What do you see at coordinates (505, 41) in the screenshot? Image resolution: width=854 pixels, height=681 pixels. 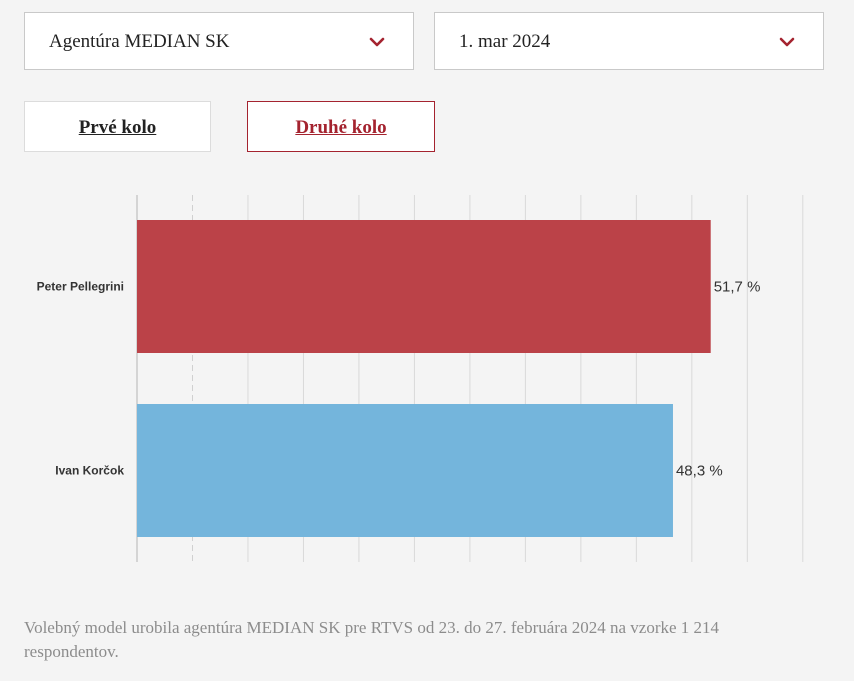 I see `date-select-value: 1. mar 2024` at bounding box center [505, 41].